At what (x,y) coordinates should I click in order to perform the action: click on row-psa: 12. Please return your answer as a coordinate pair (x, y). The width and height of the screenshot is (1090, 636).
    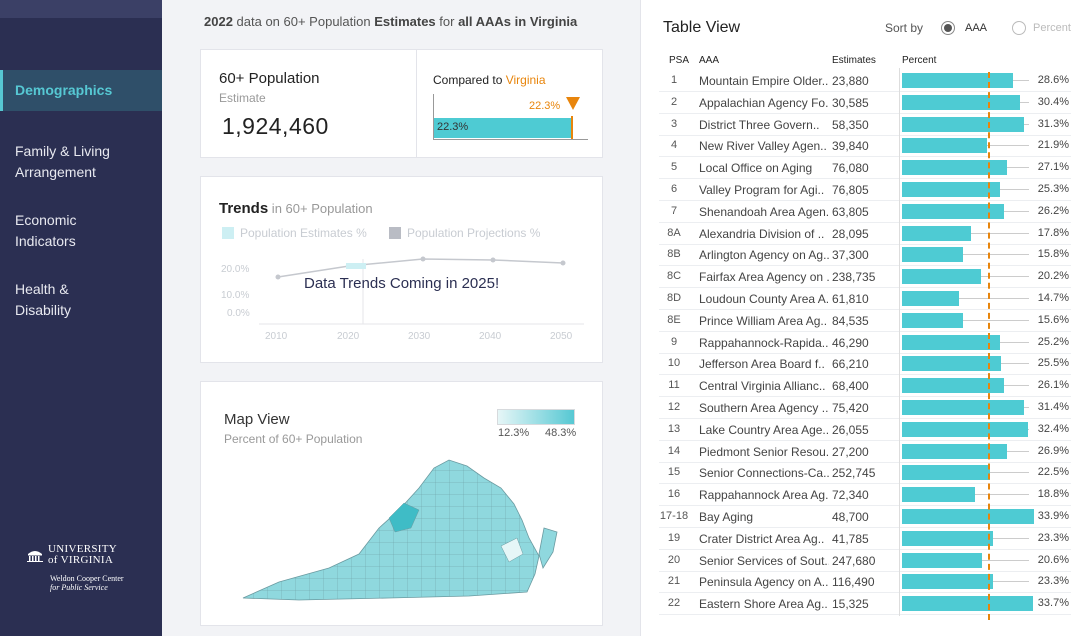
    Looking at the image, I should click on (674, 407).